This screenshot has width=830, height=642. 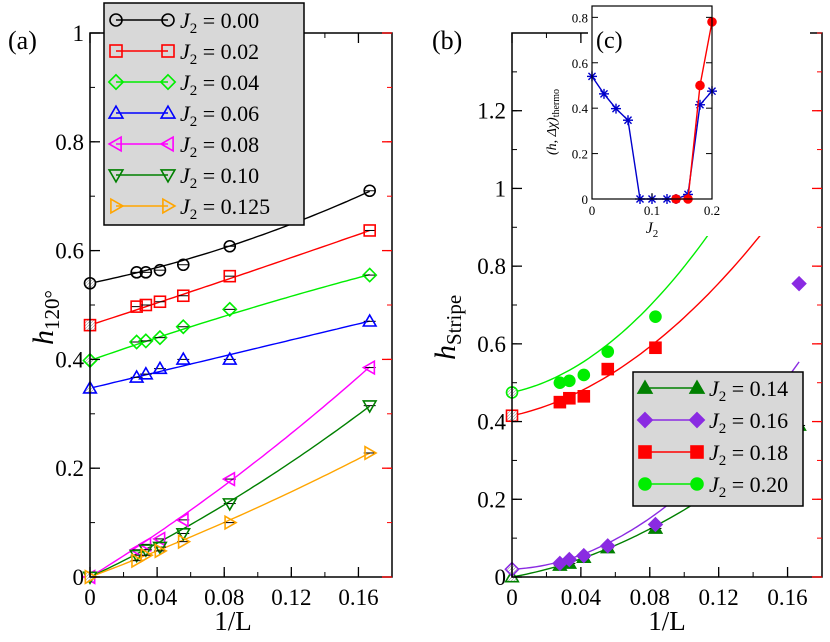 What do you see at coordinates (185, 51) in the screenshot?
I see `panel-a-legend-entry-0p02-label-symbol: J` at bounding box center [185, 51].